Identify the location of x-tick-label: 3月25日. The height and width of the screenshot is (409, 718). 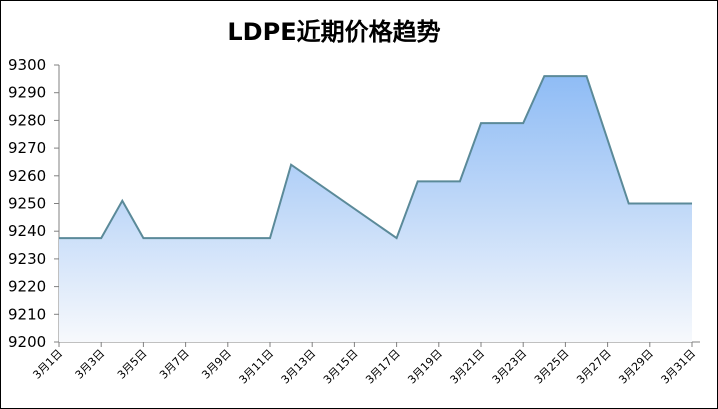
(552, 367).